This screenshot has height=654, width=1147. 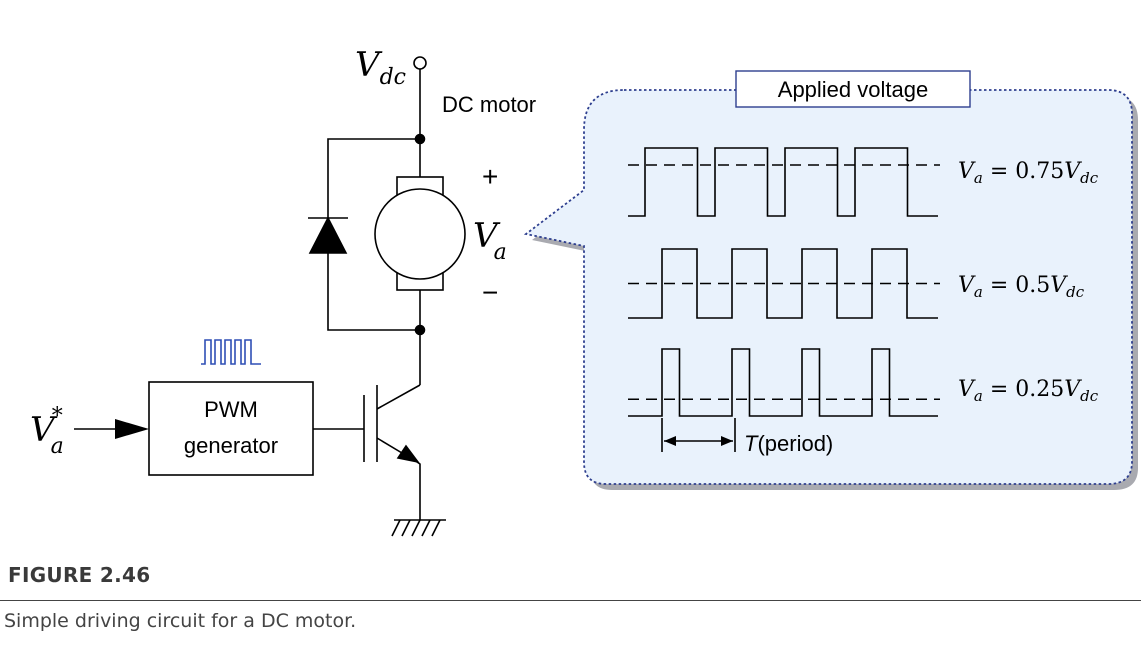 What do you see at coordinates (420, 234) in the screenshot?
I see `motor-armature` at bounding box center [420, 234].